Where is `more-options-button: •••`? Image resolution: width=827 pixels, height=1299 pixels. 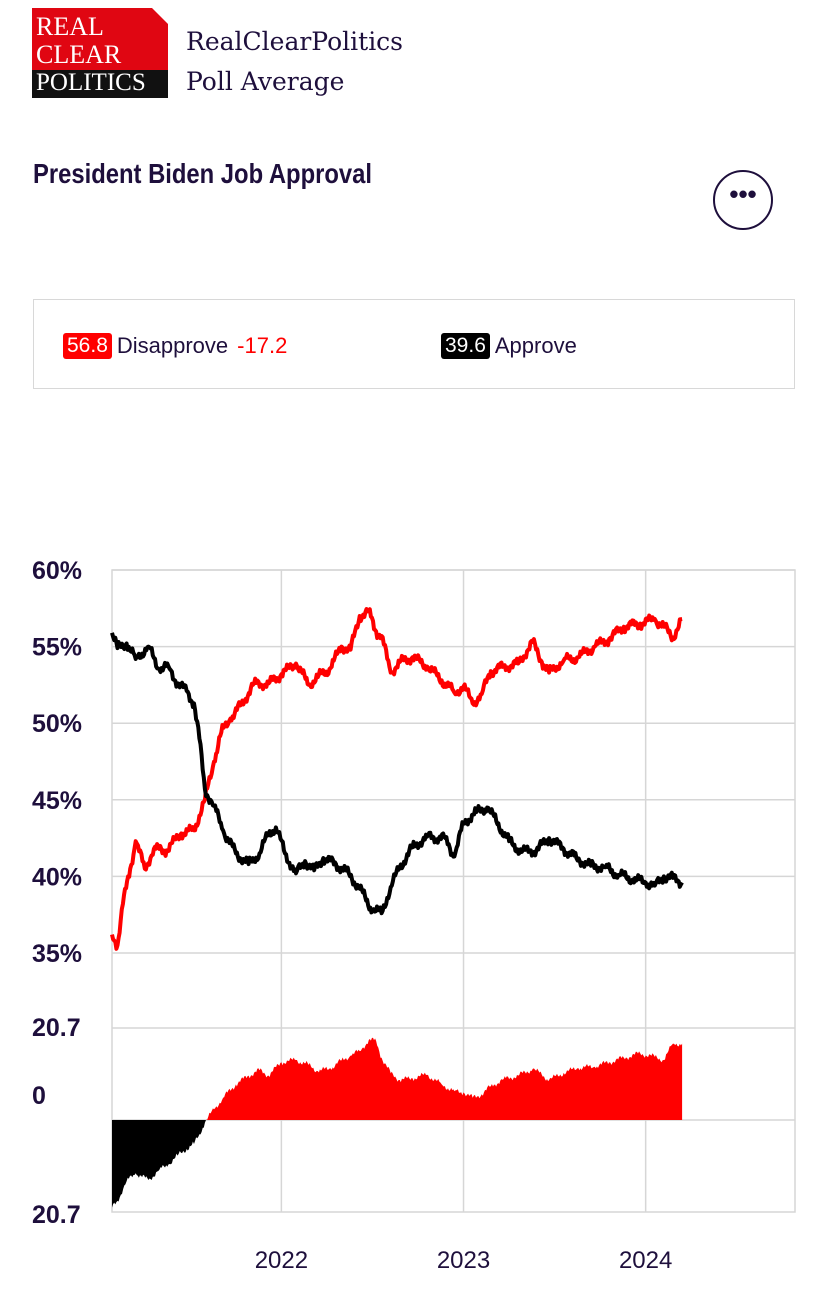 more-options-button: ••• is located at coordinates (743, 200).